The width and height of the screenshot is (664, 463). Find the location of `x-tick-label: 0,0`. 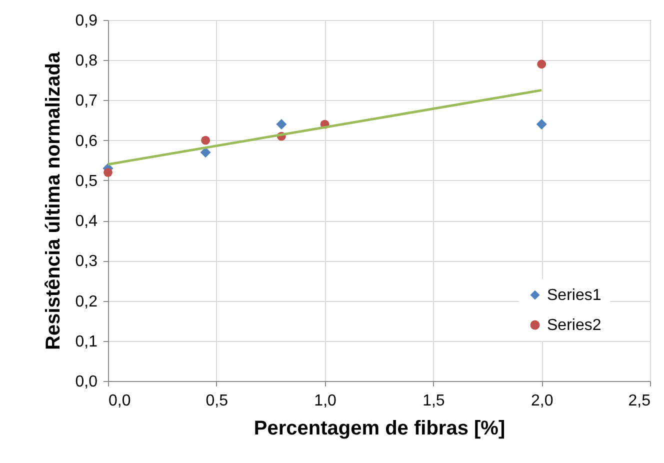

x-tick-label: 0,0 is located at coordinates (119, 401).